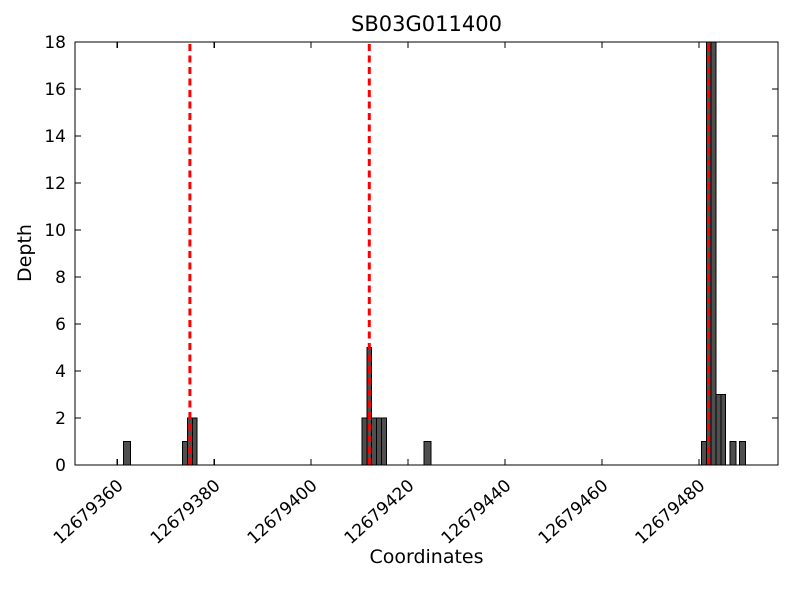  What do you see at coordinates (186, 512) in the screenshot?
I see `x-tick-label: 12679380` at bounding box center [186, 512].